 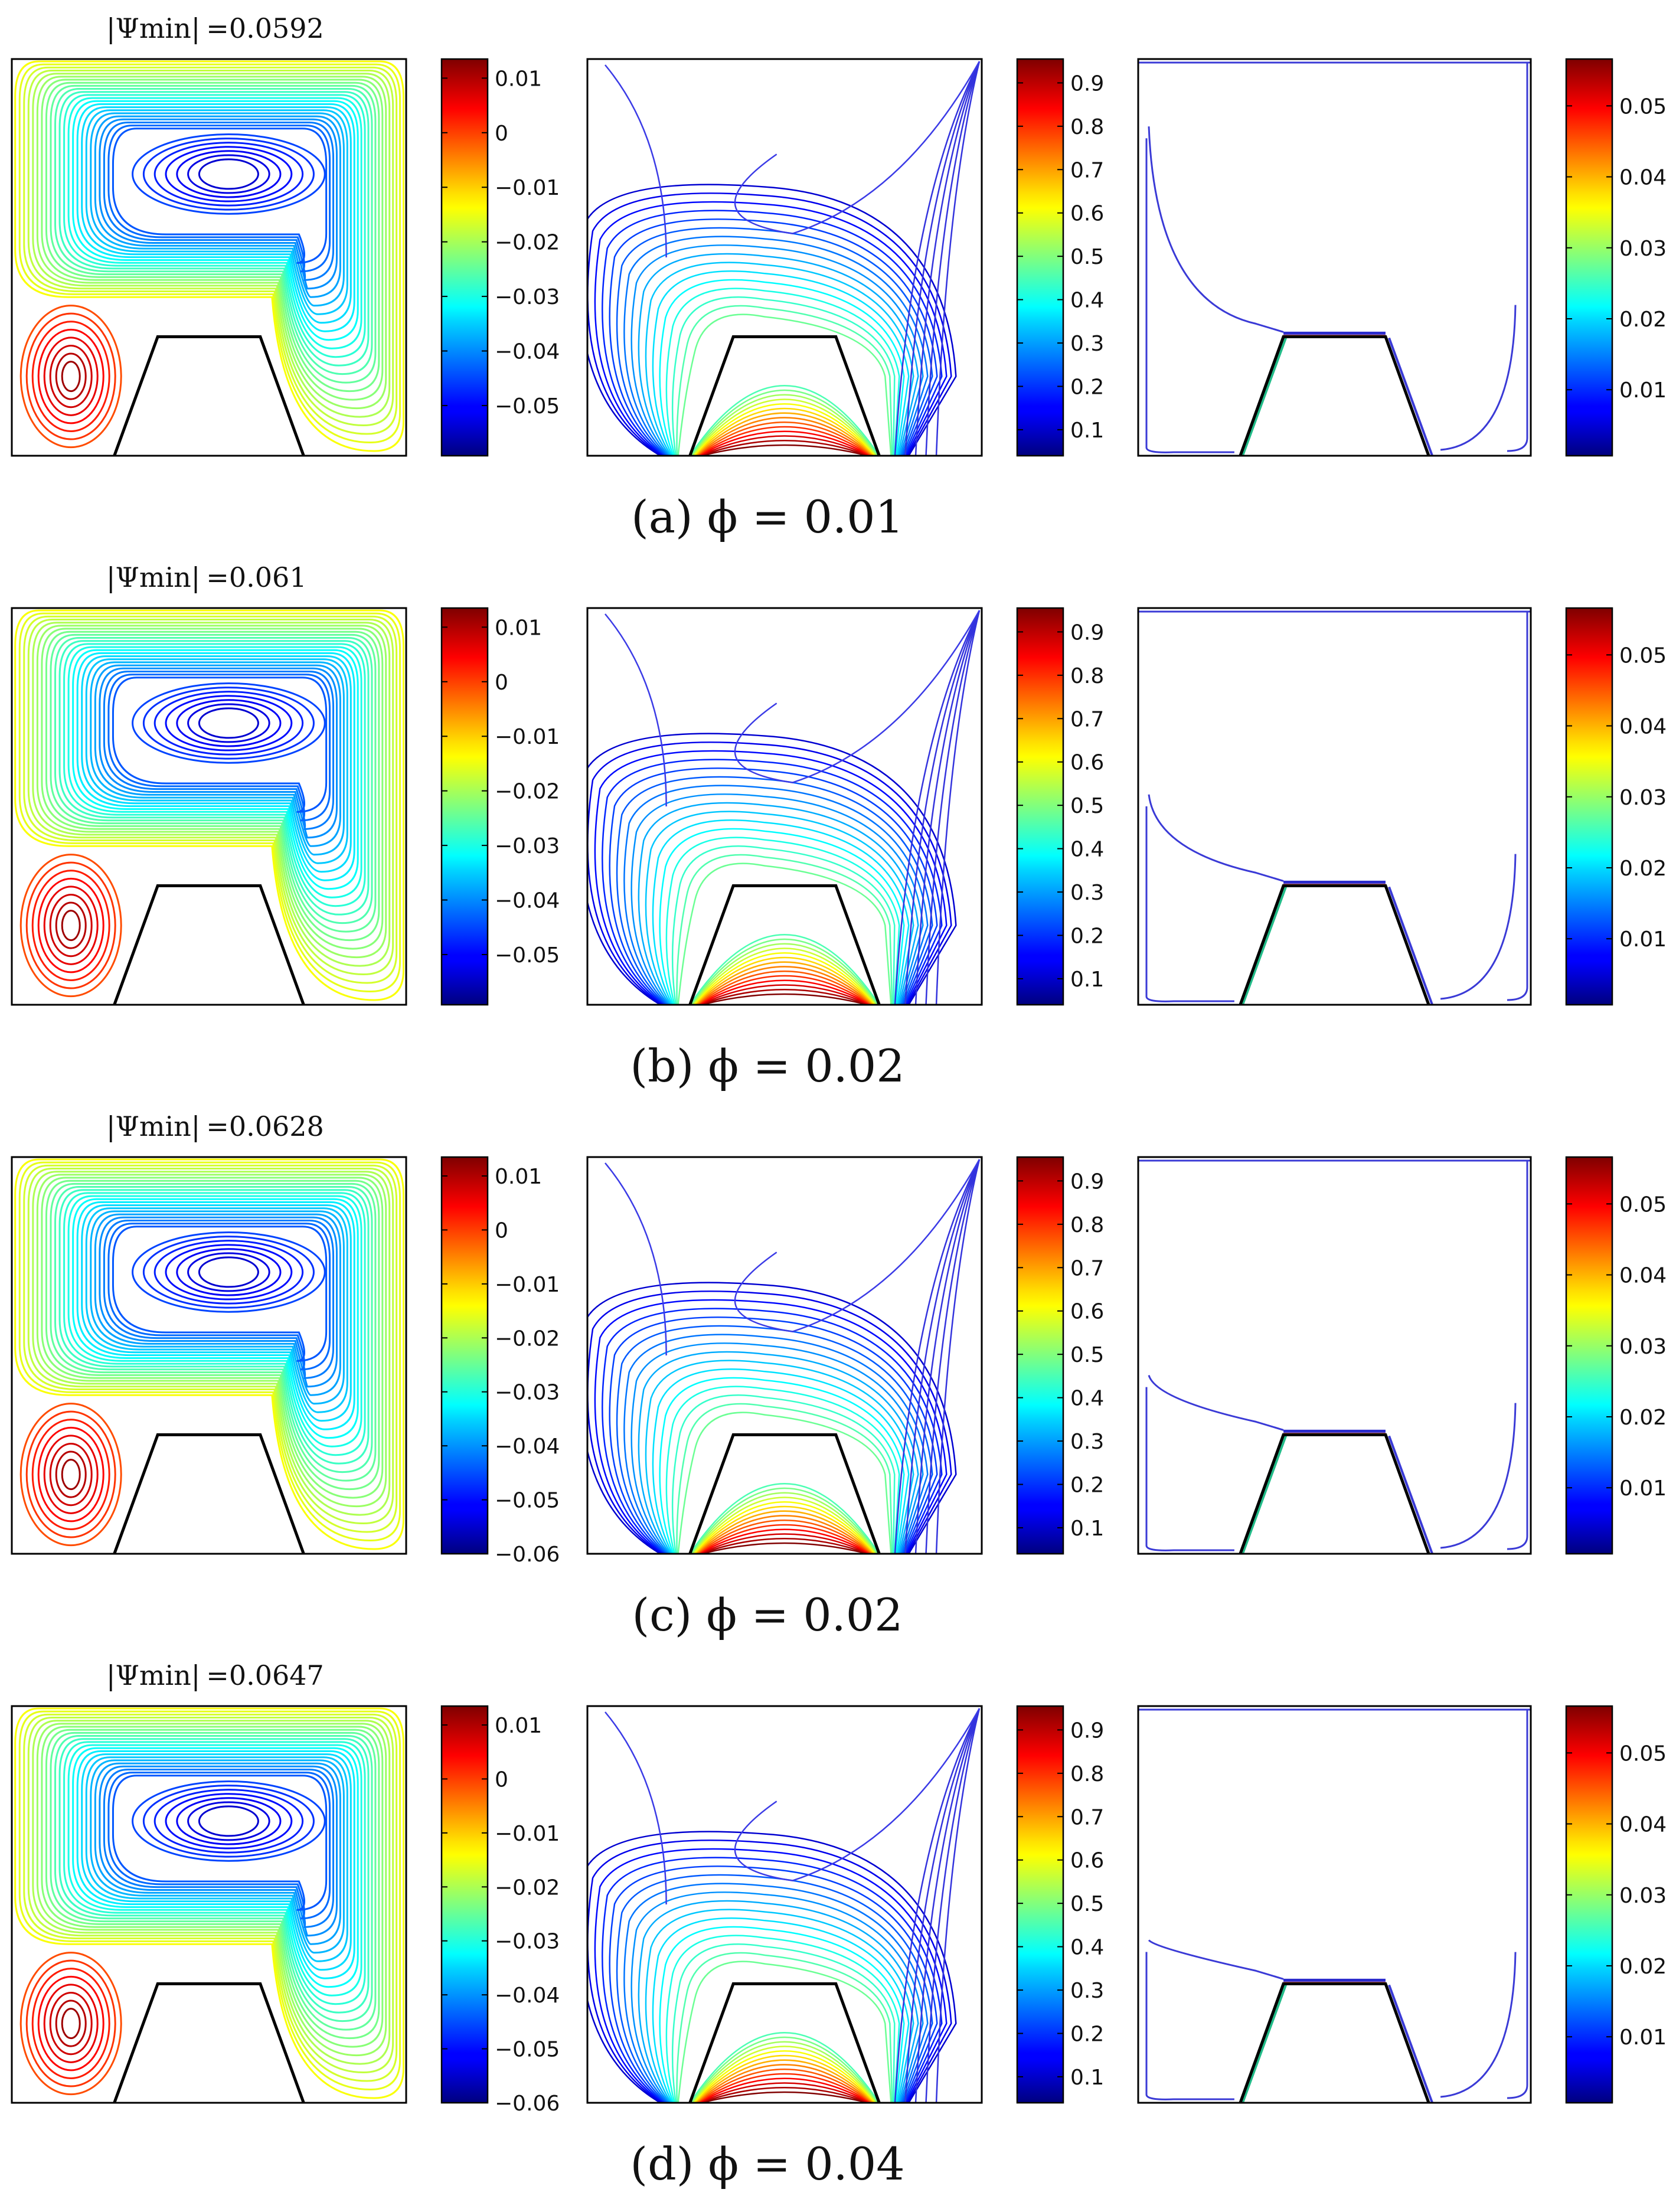 I want to click on colorbar-tick-label: 0.4, so click(x=1087, y=1948).